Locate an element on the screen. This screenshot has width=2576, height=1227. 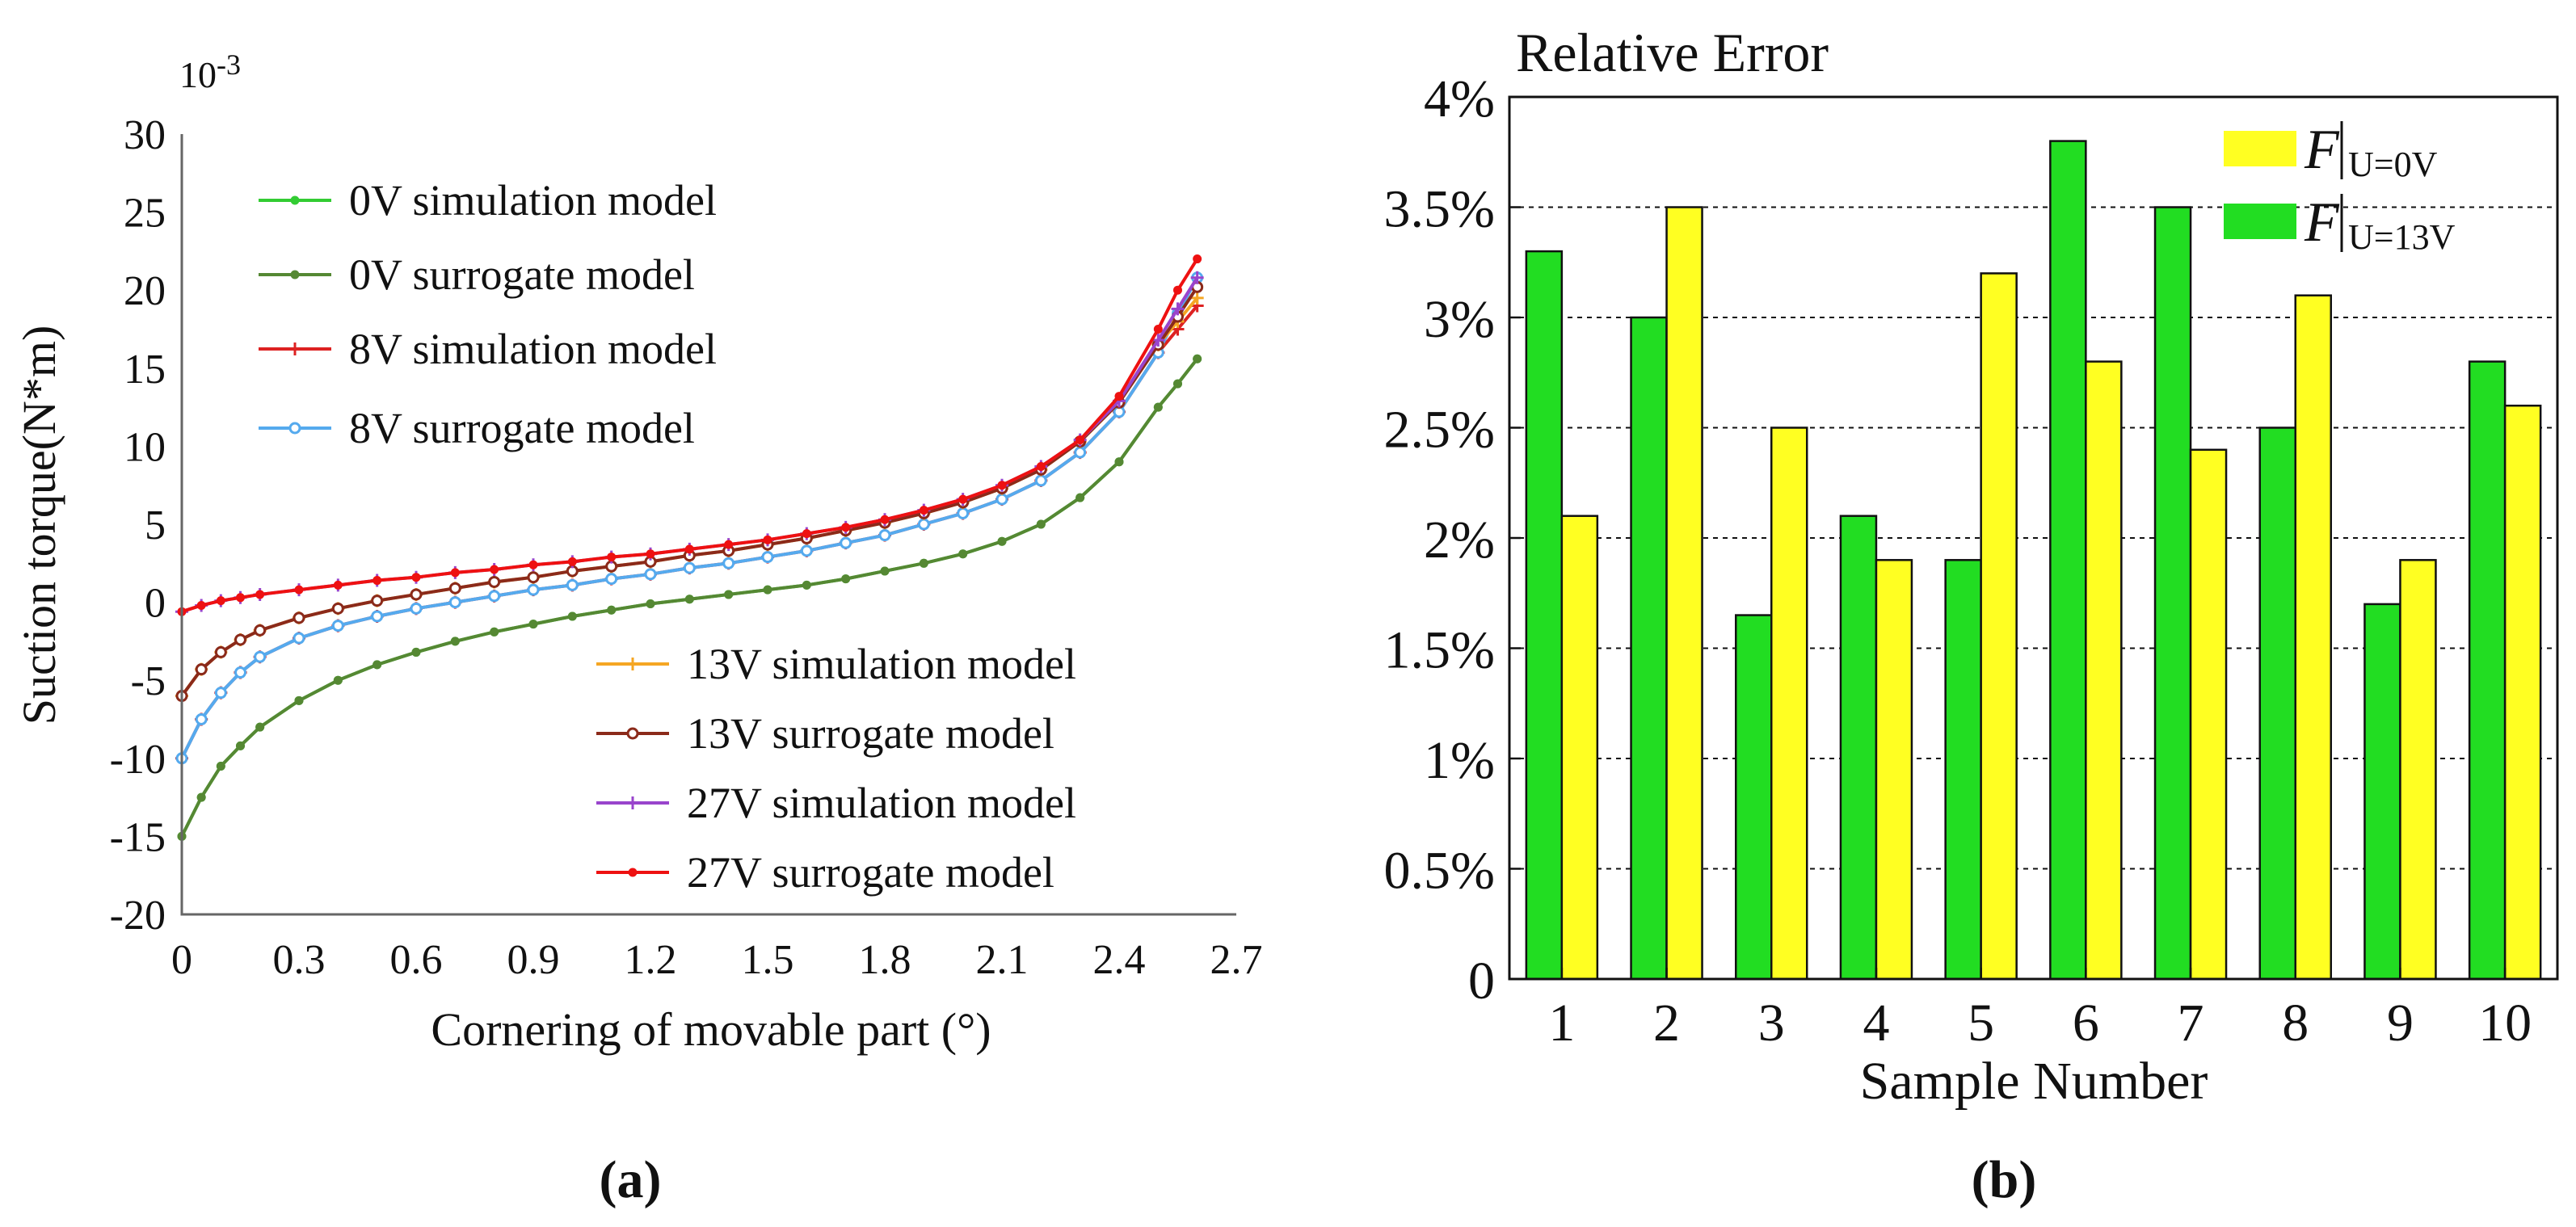
a-y-tick-label: 20 is located at coordinates (145, 291).